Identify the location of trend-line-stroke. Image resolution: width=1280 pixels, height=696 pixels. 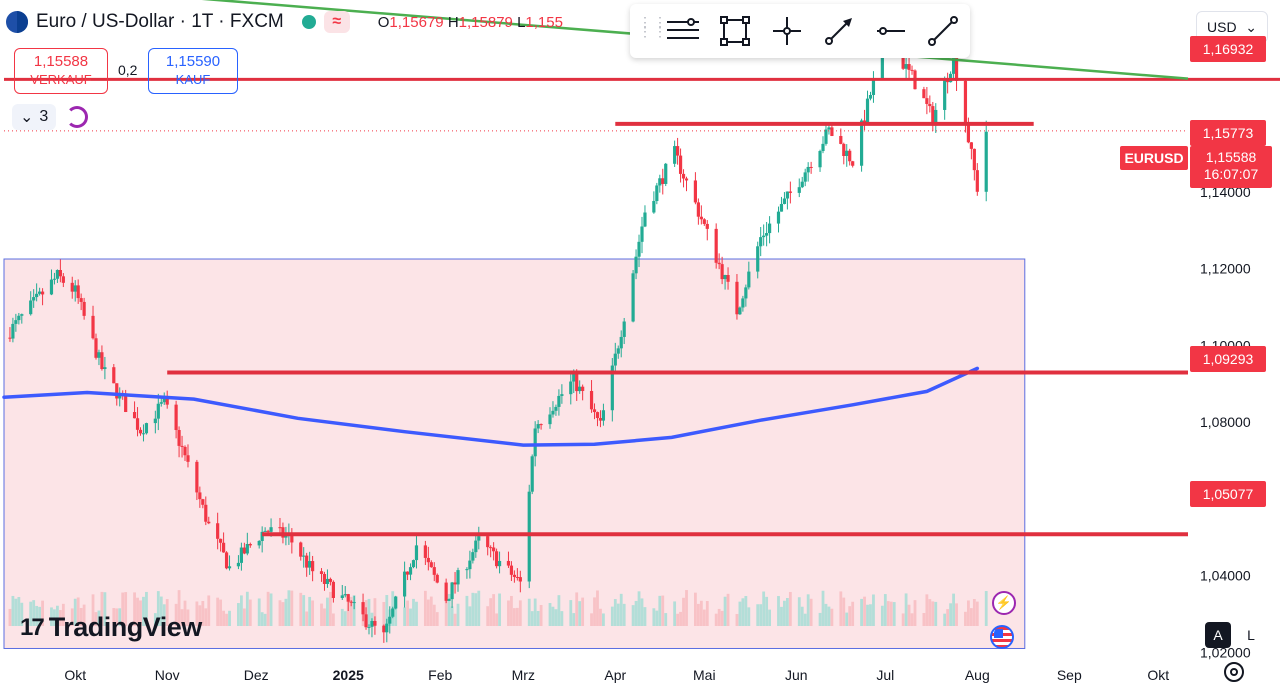
(695, 40).